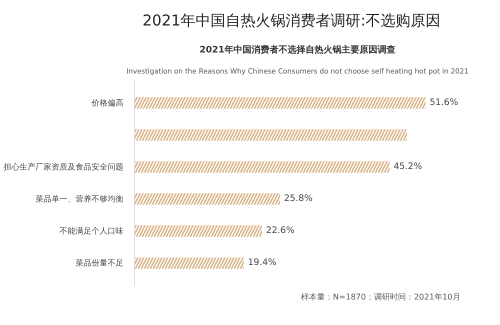 The width and height of the screenshot is (500, 325). What do you see at coordinates (281, 231) in the screenshot?
I see `data-label: 22.6%` at bounding box center [281, 231].